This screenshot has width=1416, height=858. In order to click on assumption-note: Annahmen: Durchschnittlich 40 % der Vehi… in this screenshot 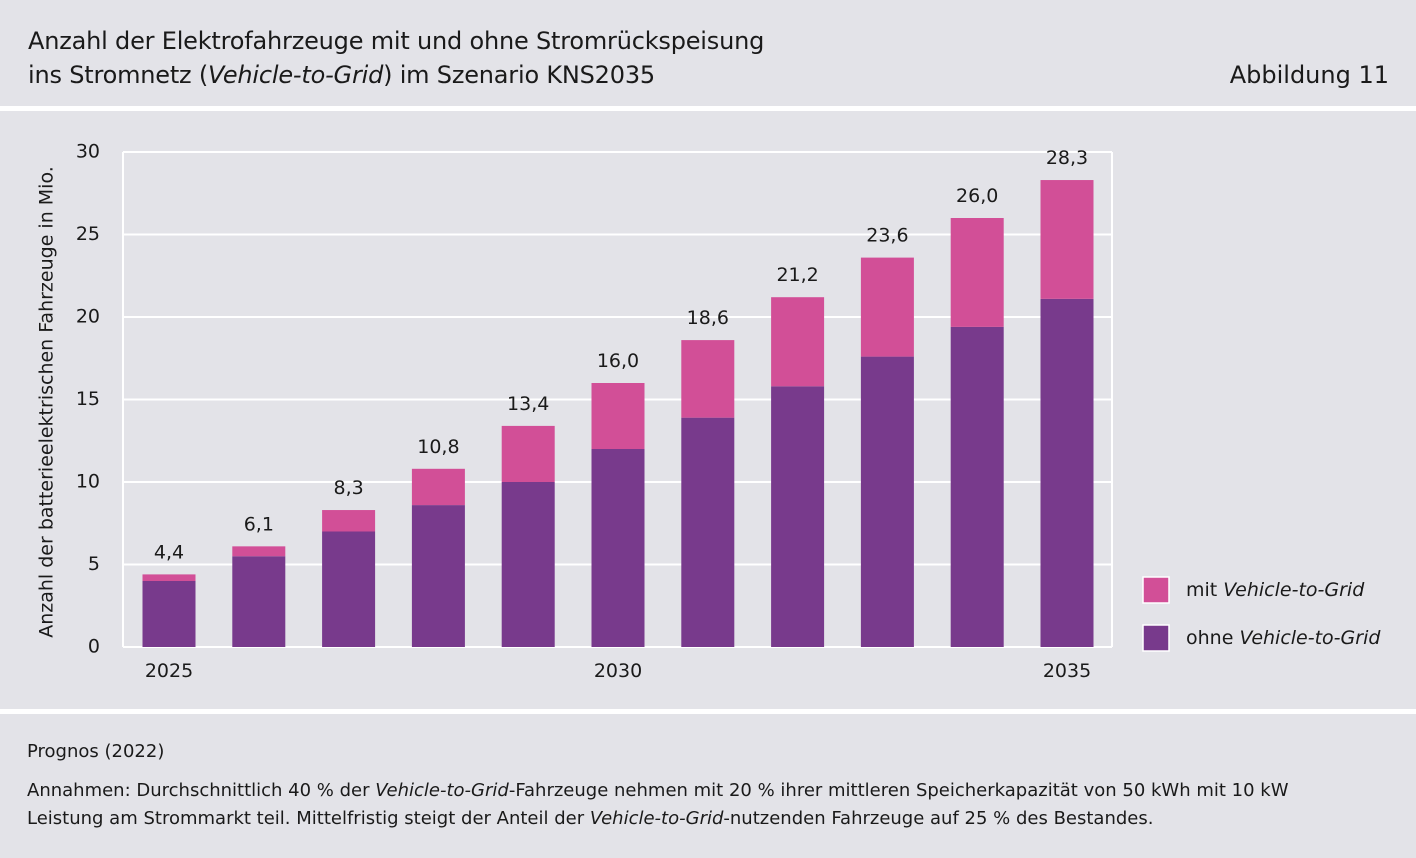, I will do `click(692, 805)`.